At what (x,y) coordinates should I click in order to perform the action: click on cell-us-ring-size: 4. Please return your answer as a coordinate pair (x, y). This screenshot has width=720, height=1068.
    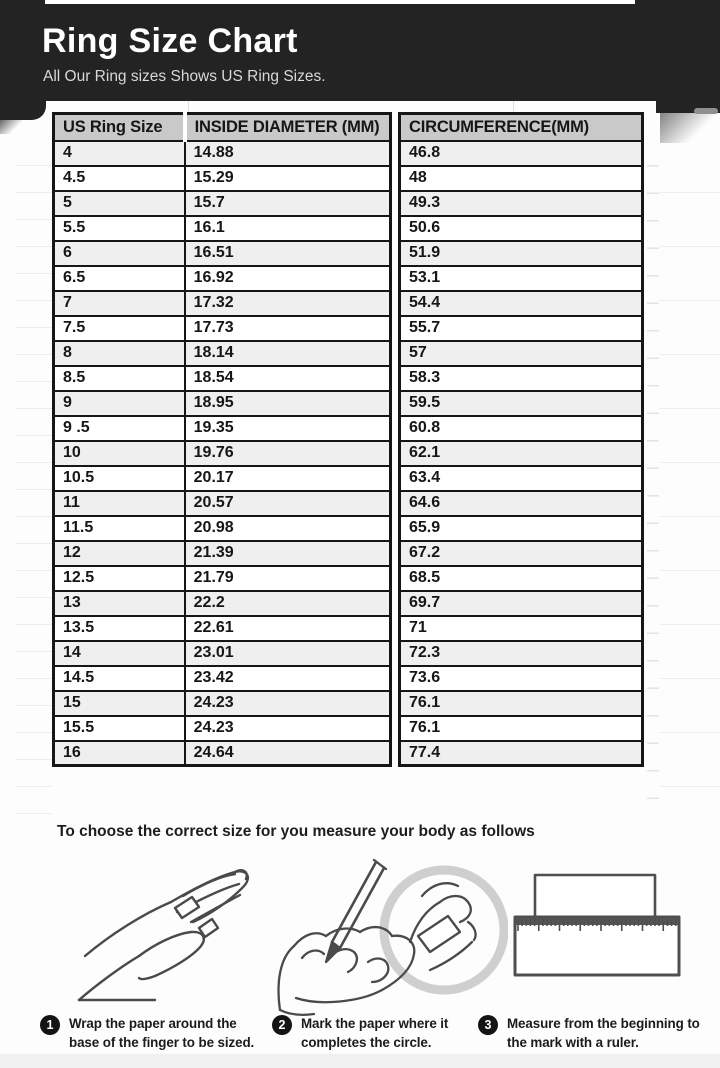
    Looking at the image, I should click on (119, 153).